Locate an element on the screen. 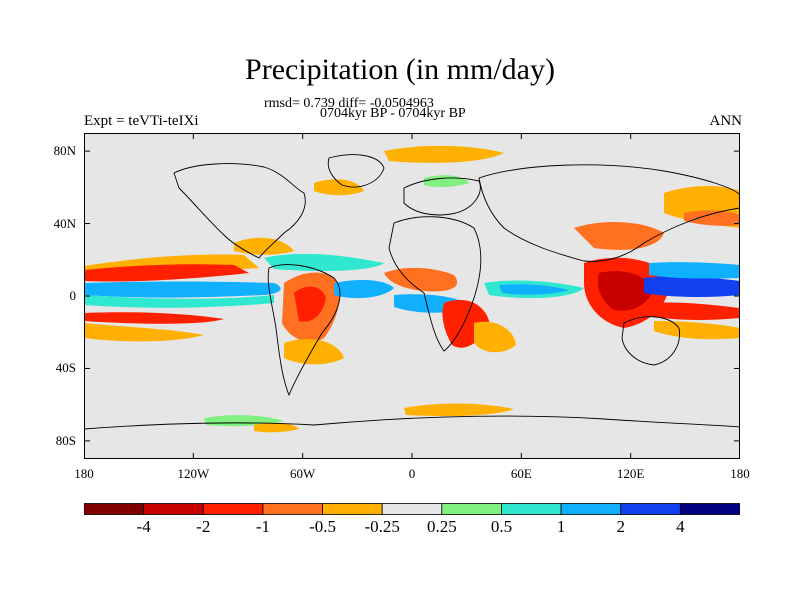 The image size is (800, 600). coast-greenland is located at coordinates (356, 171).